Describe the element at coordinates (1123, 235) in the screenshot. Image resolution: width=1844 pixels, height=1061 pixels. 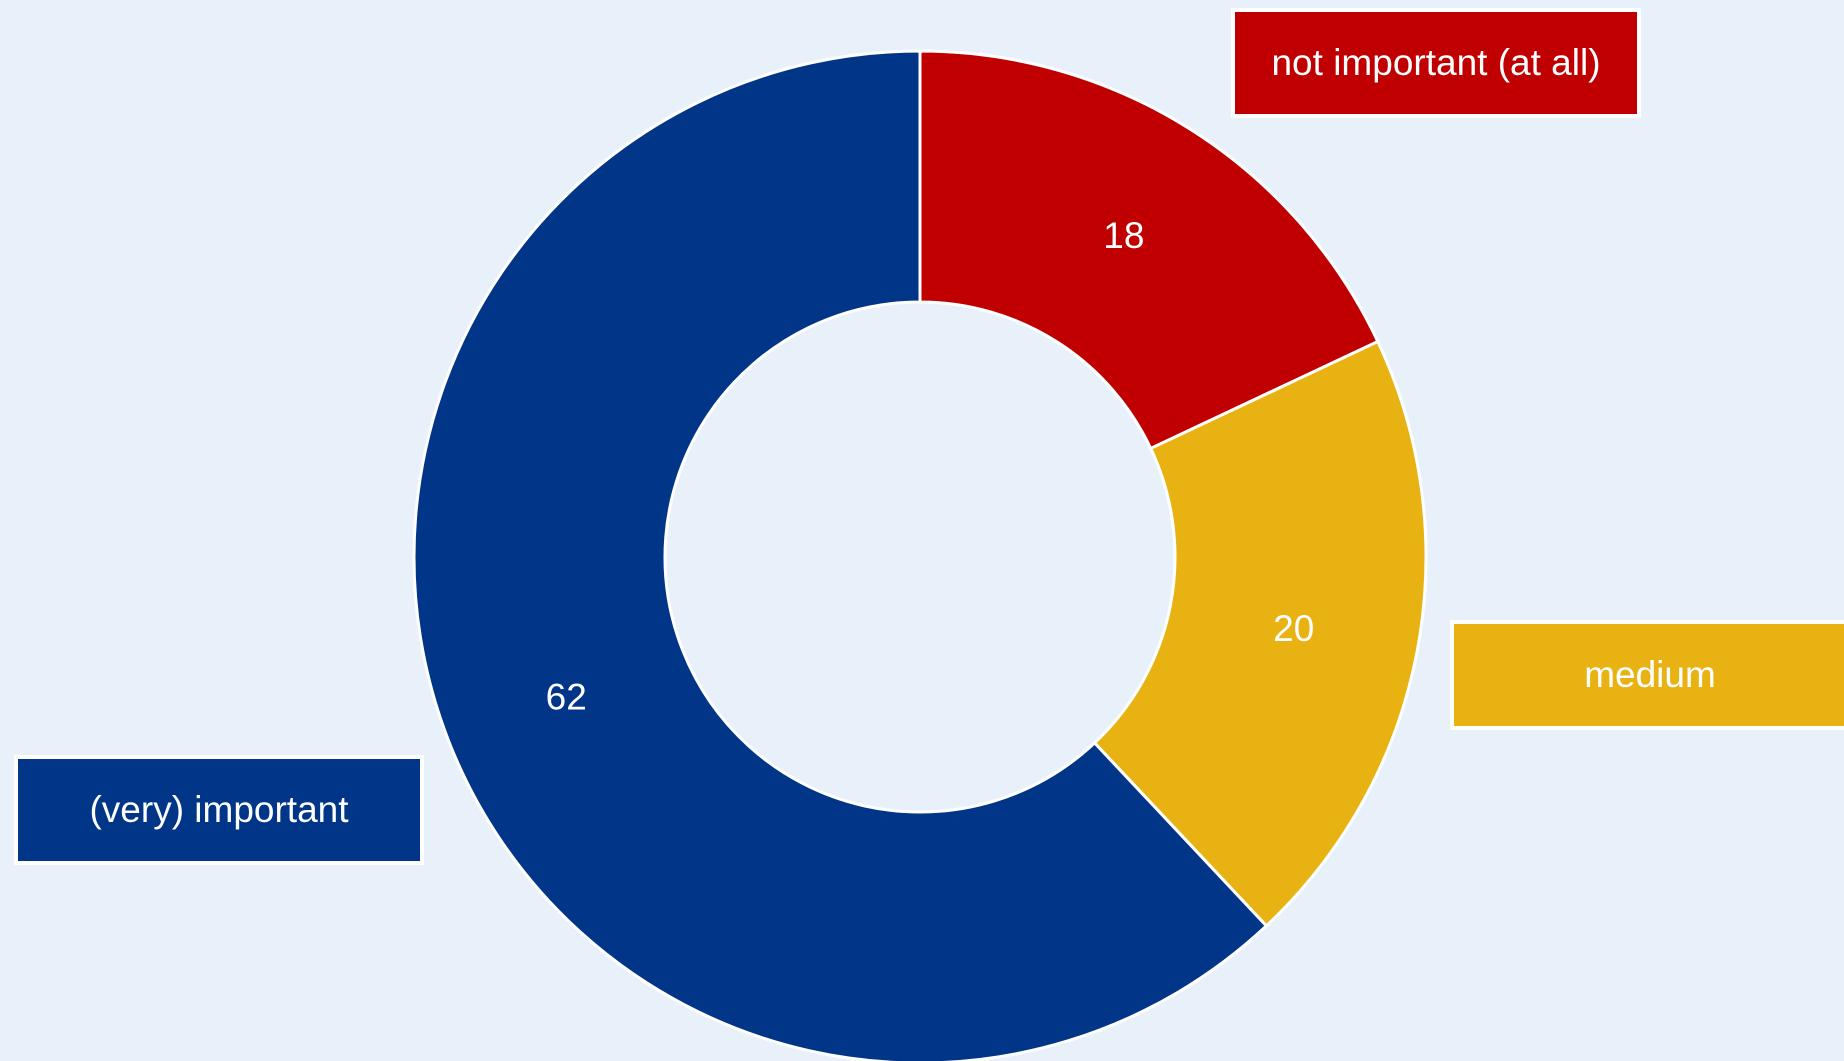
I see `value-label-not-important: 18` at that location.